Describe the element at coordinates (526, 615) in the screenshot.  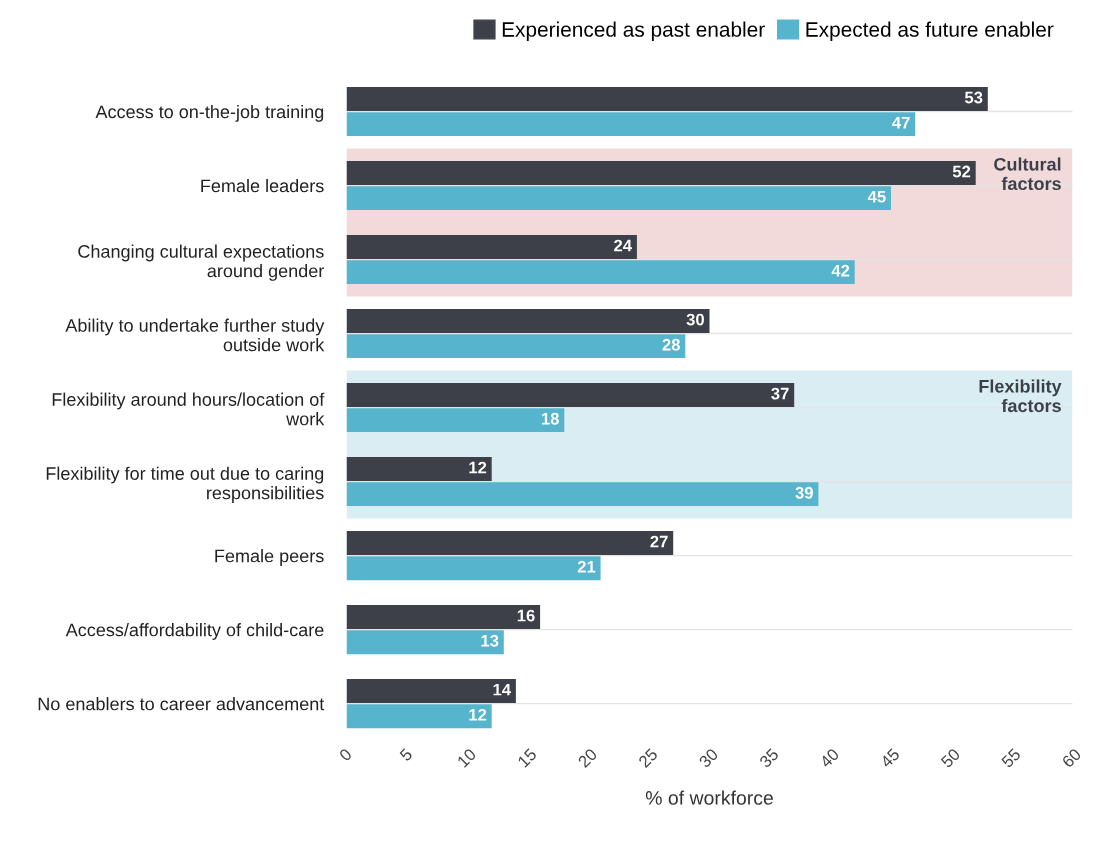
I see `data-label: 16` at that location.